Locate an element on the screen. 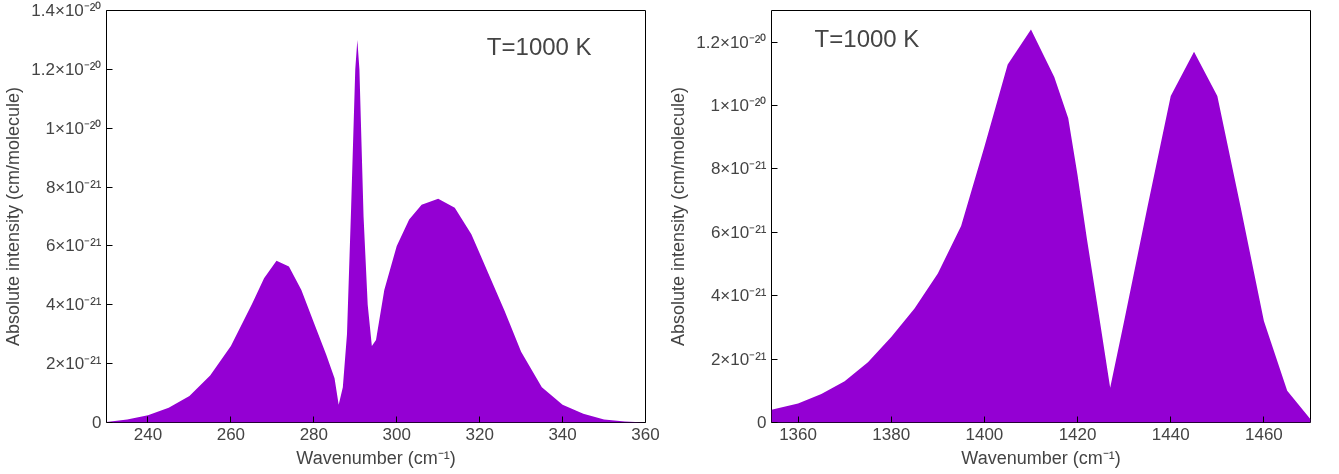 The width and height of the screenshot is (1339, 474). x-tick-label: 1440 is located at coordinates (1170, 434).